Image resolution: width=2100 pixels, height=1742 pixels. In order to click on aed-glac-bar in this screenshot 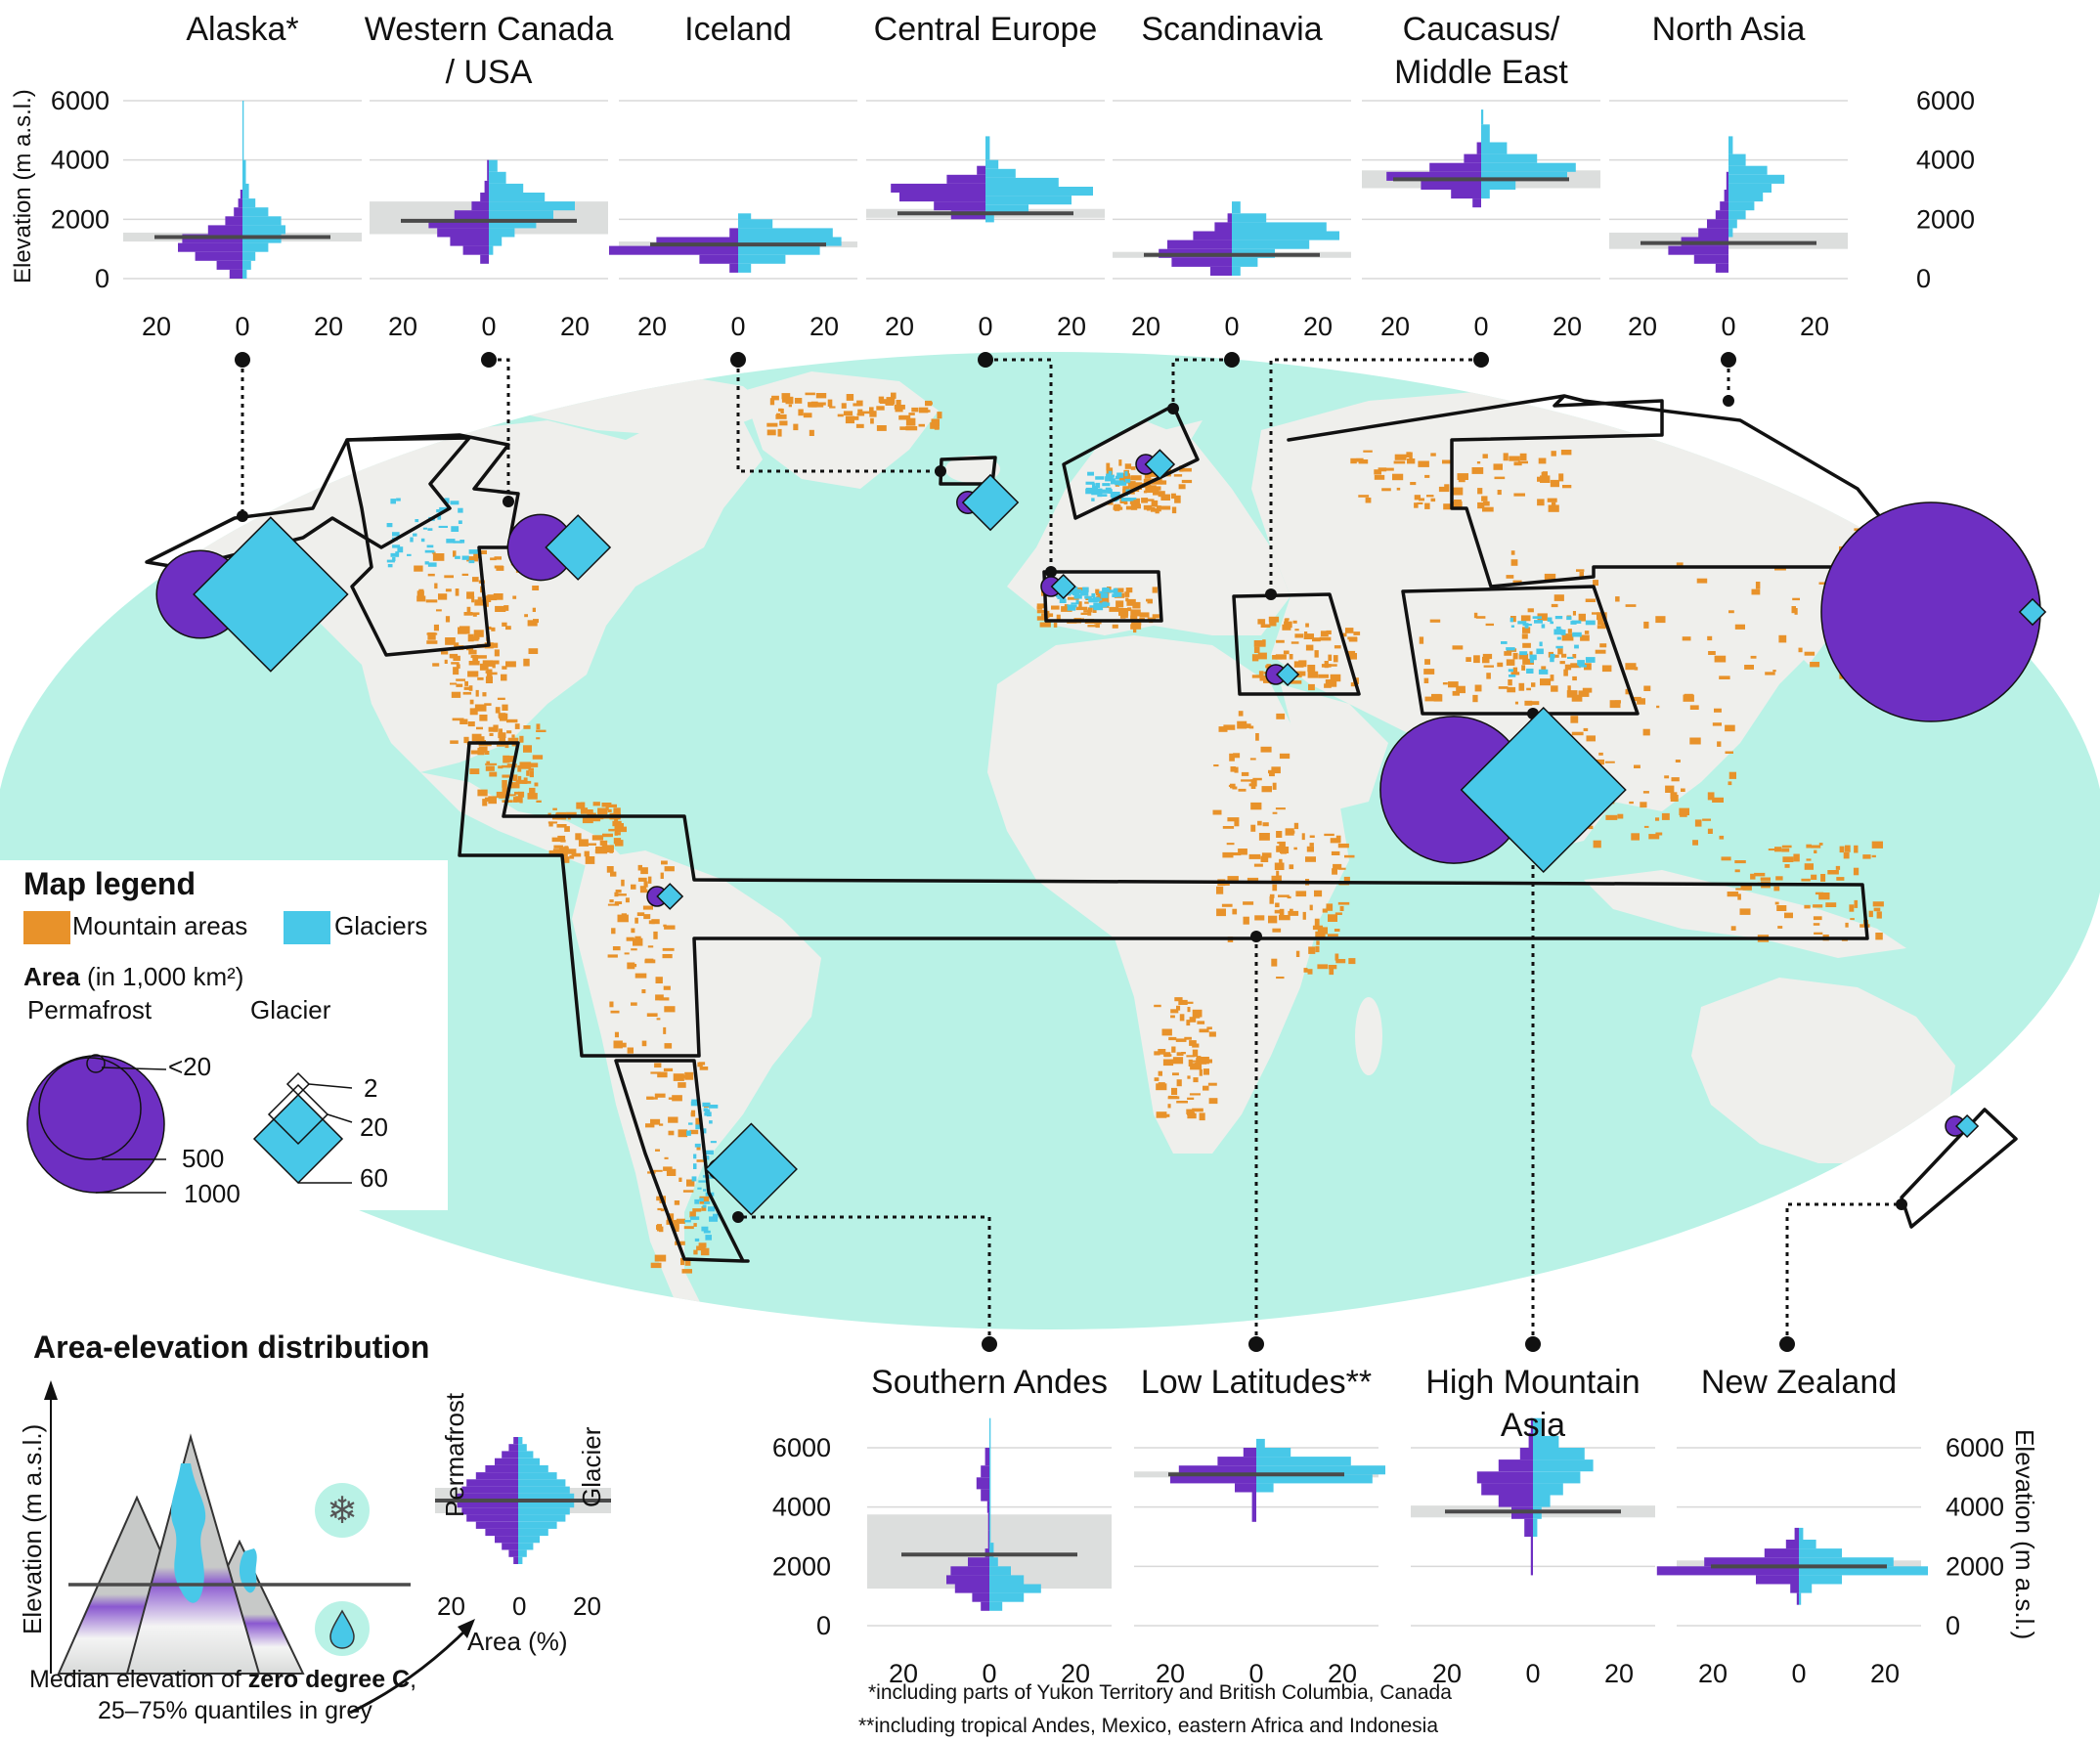, I will do `click(522, 1448)`.